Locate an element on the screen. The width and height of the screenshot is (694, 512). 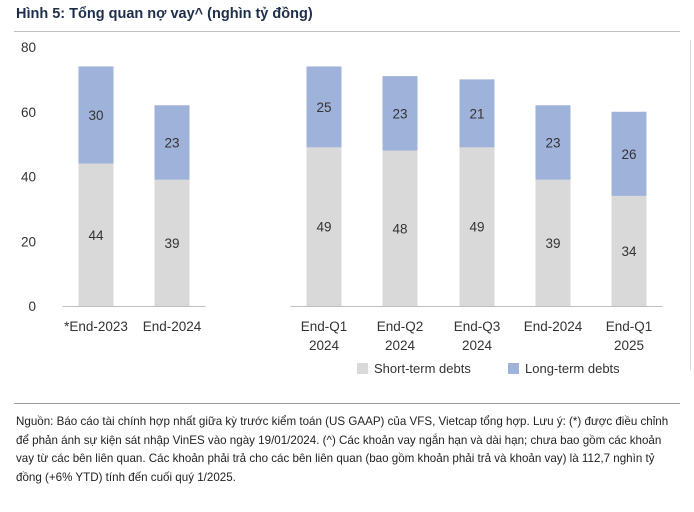
frame-edge is located at coordinates (690, 205).